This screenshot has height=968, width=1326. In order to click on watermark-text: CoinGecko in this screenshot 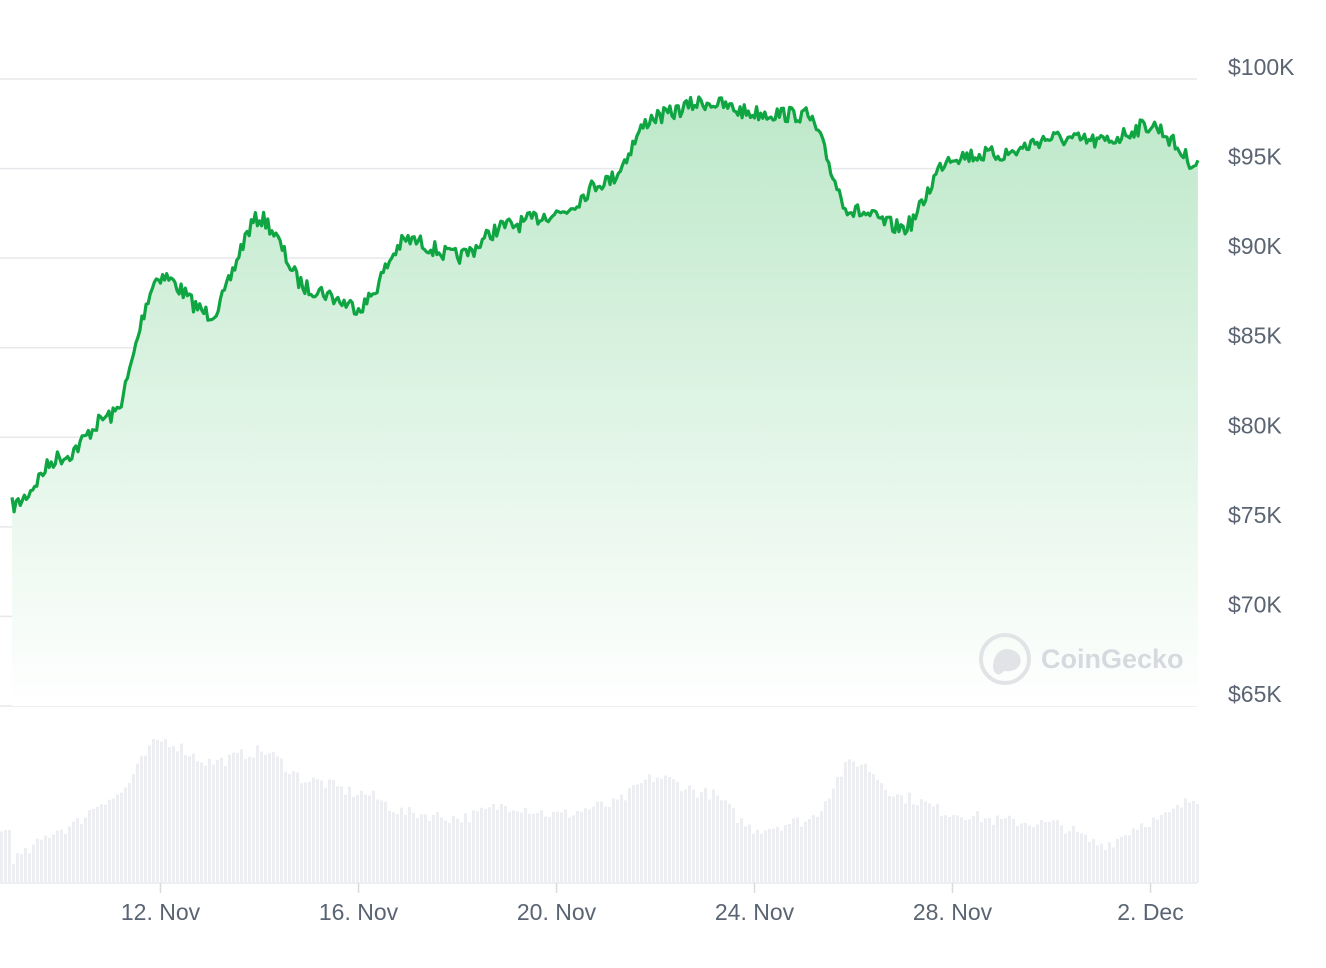, I will do `click(1112, 659)`.